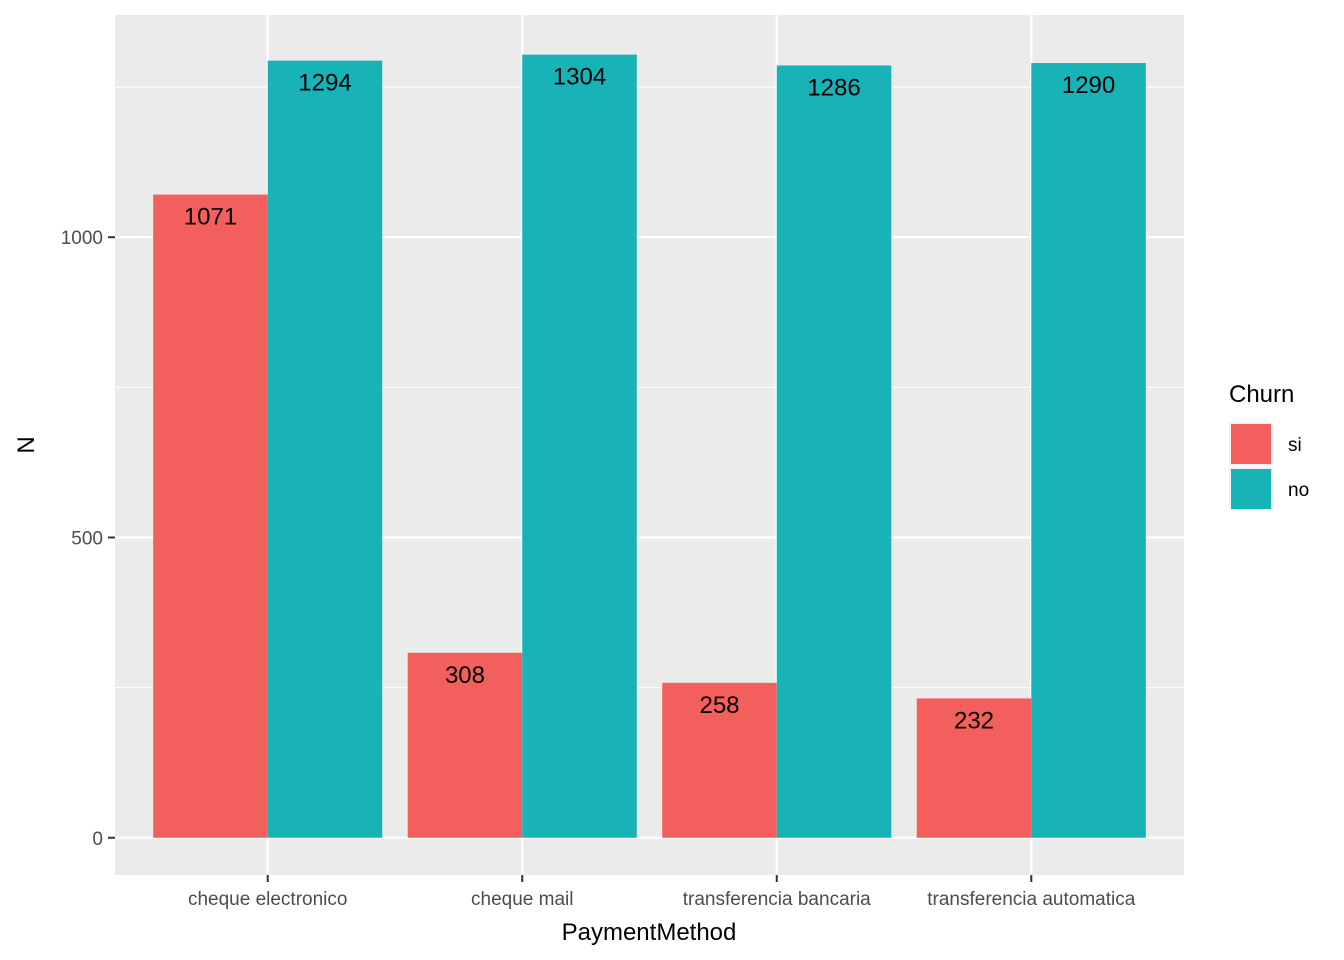  Describe the element at coordinates (833, 87) in the screenshot. I see `bar-label-no-3: 1286` at that location.